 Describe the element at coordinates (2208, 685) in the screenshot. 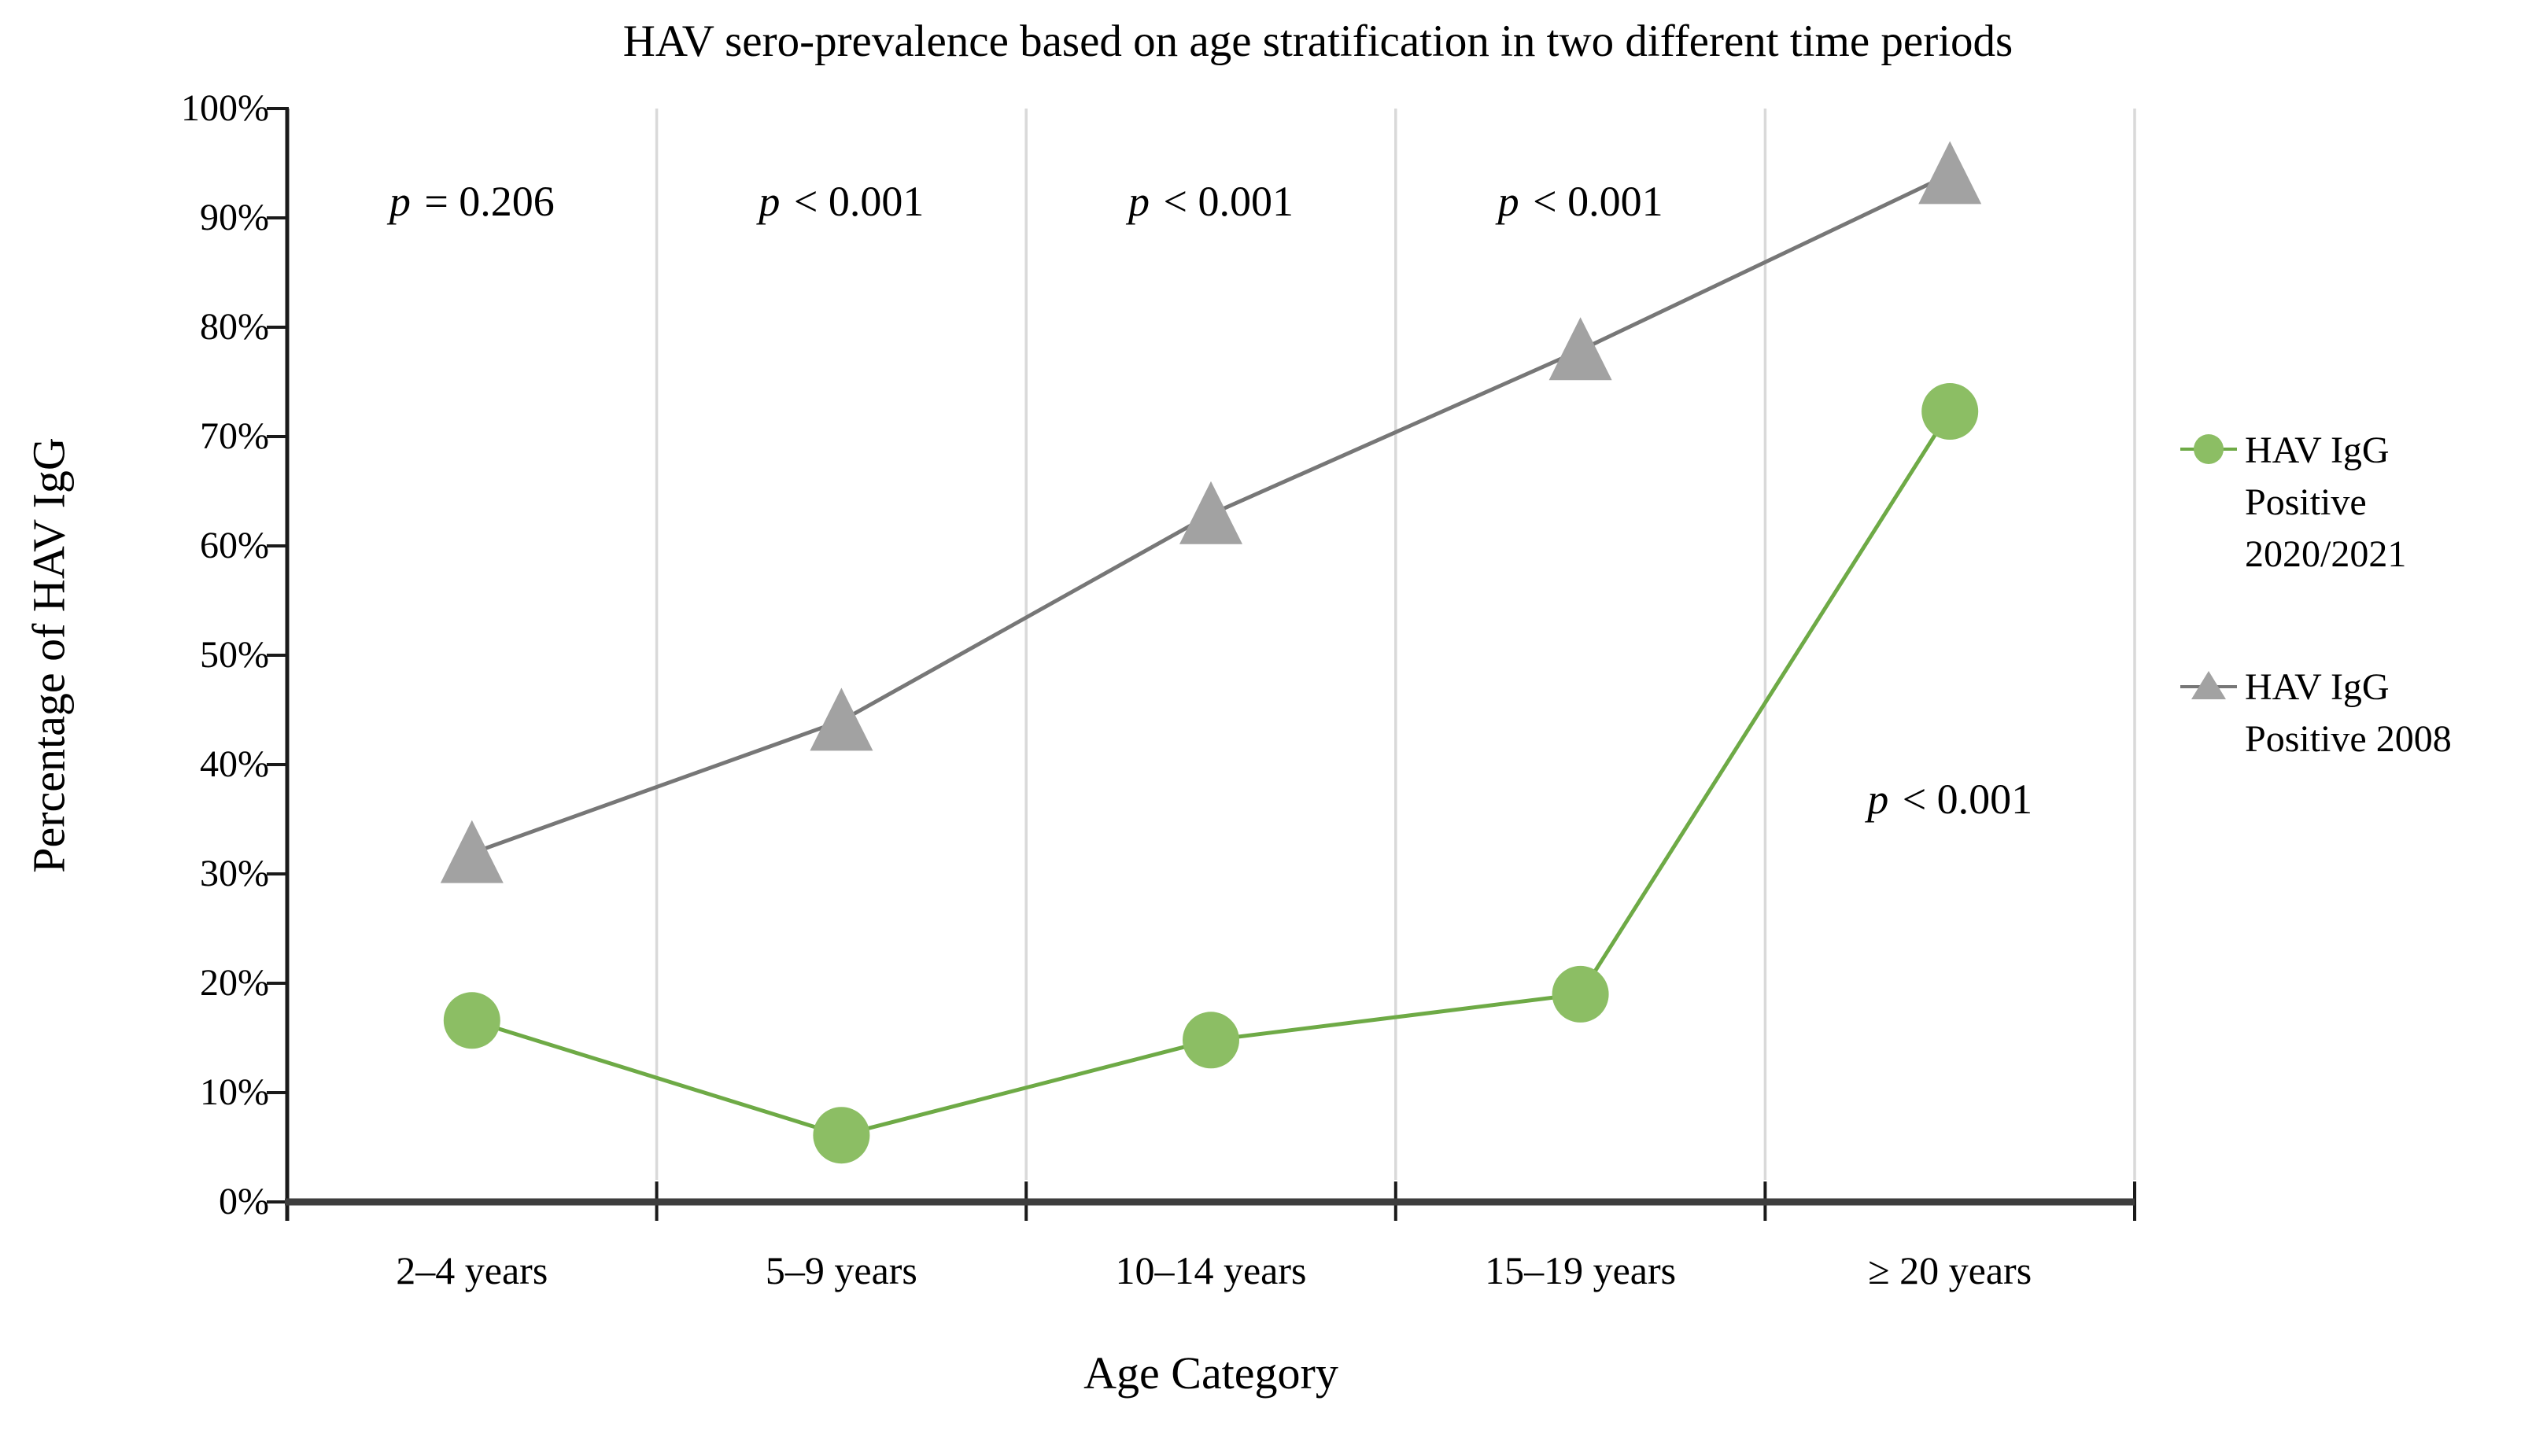

I see `legend-triangle-icon` at that location.